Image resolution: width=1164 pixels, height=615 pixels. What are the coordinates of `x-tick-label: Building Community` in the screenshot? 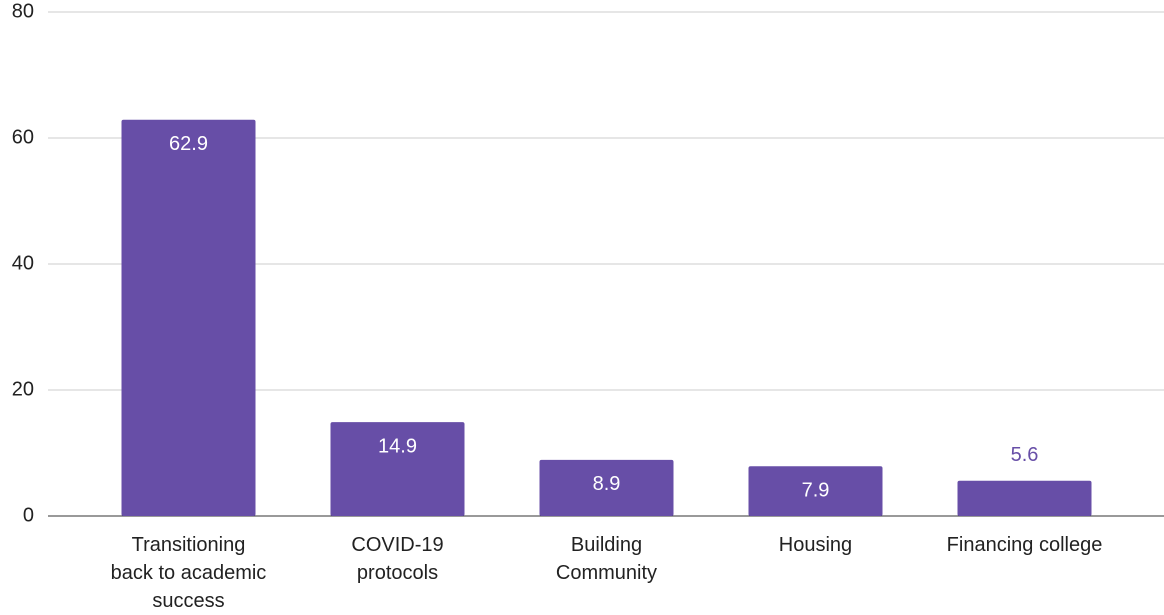 It's located at (606, 559).